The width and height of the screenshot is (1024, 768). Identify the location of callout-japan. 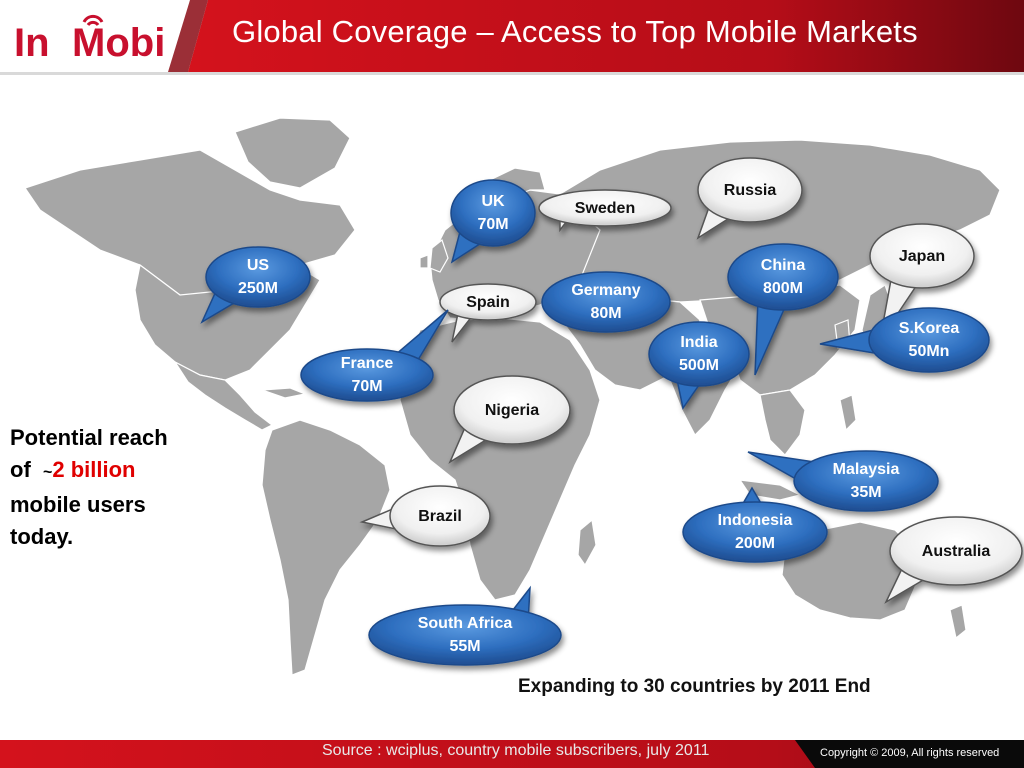
(922, 282).